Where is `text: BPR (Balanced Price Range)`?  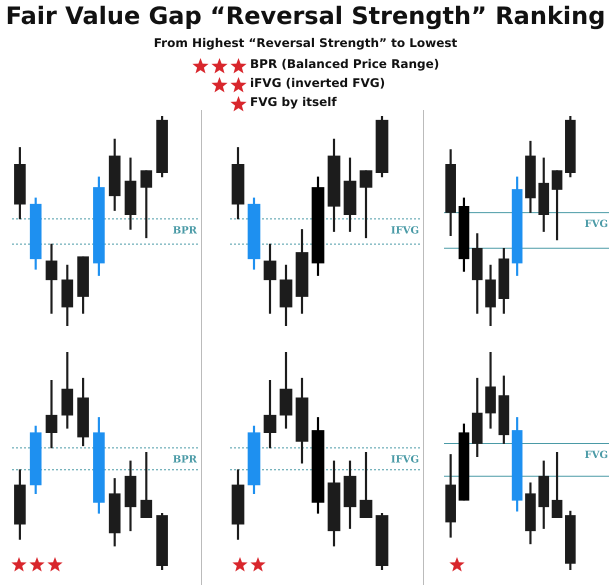 text: BPR (Balanced Price Range) is located at coordinates (345, 64).